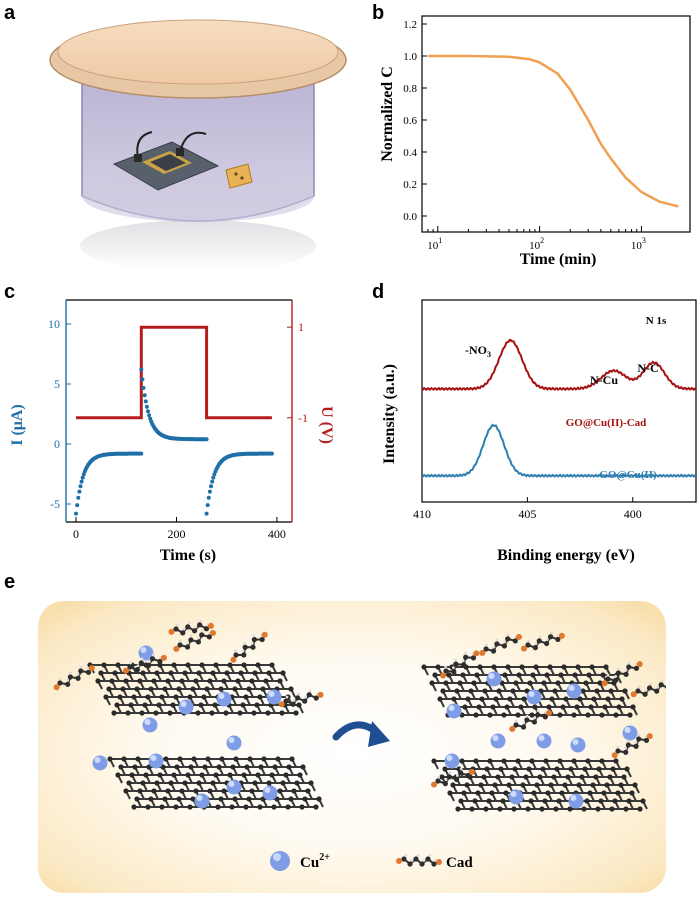 Image resolution: width=700 pixels, height=899 pixels. What do you see at coordinates (422, 514) in the screenshot?
I see `chart-d-xtick-label: 410` at bounding box center [422, 514].